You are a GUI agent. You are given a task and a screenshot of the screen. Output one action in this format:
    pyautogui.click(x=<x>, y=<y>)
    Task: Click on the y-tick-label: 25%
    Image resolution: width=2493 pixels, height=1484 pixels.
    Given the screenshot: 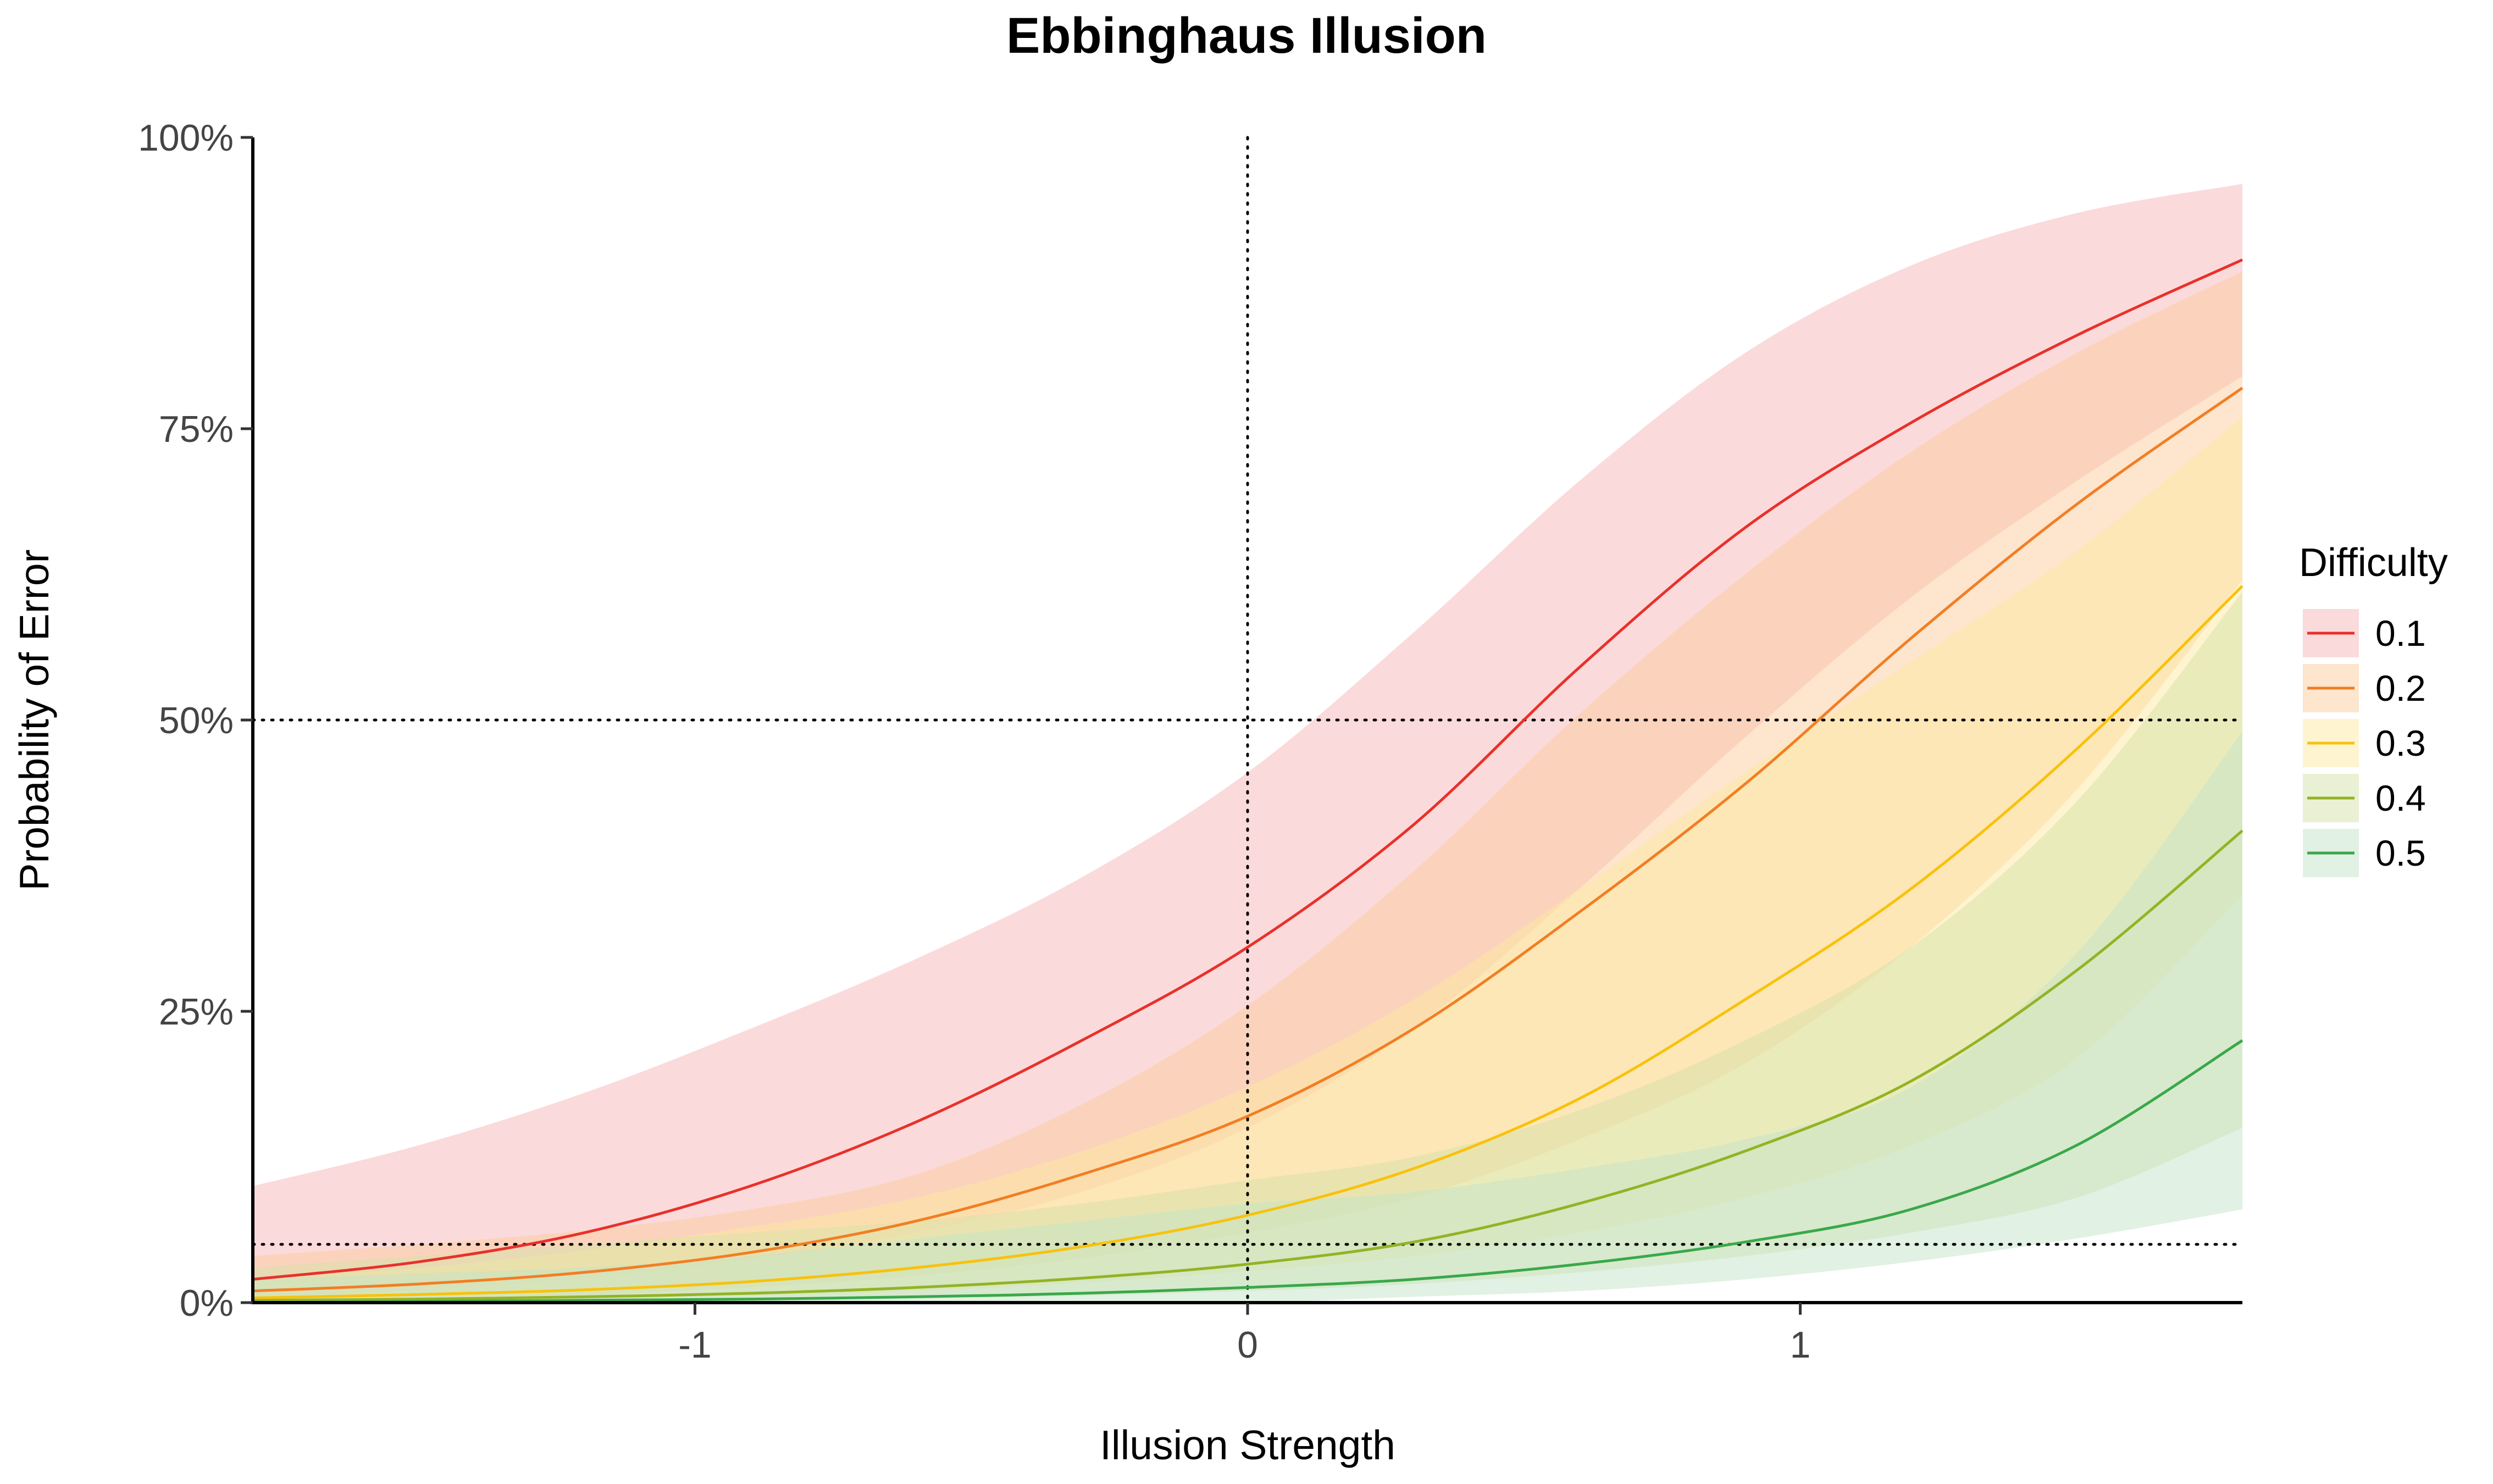 What is the action you would take?
    pyautogui.click(x=197, y=1012)
    